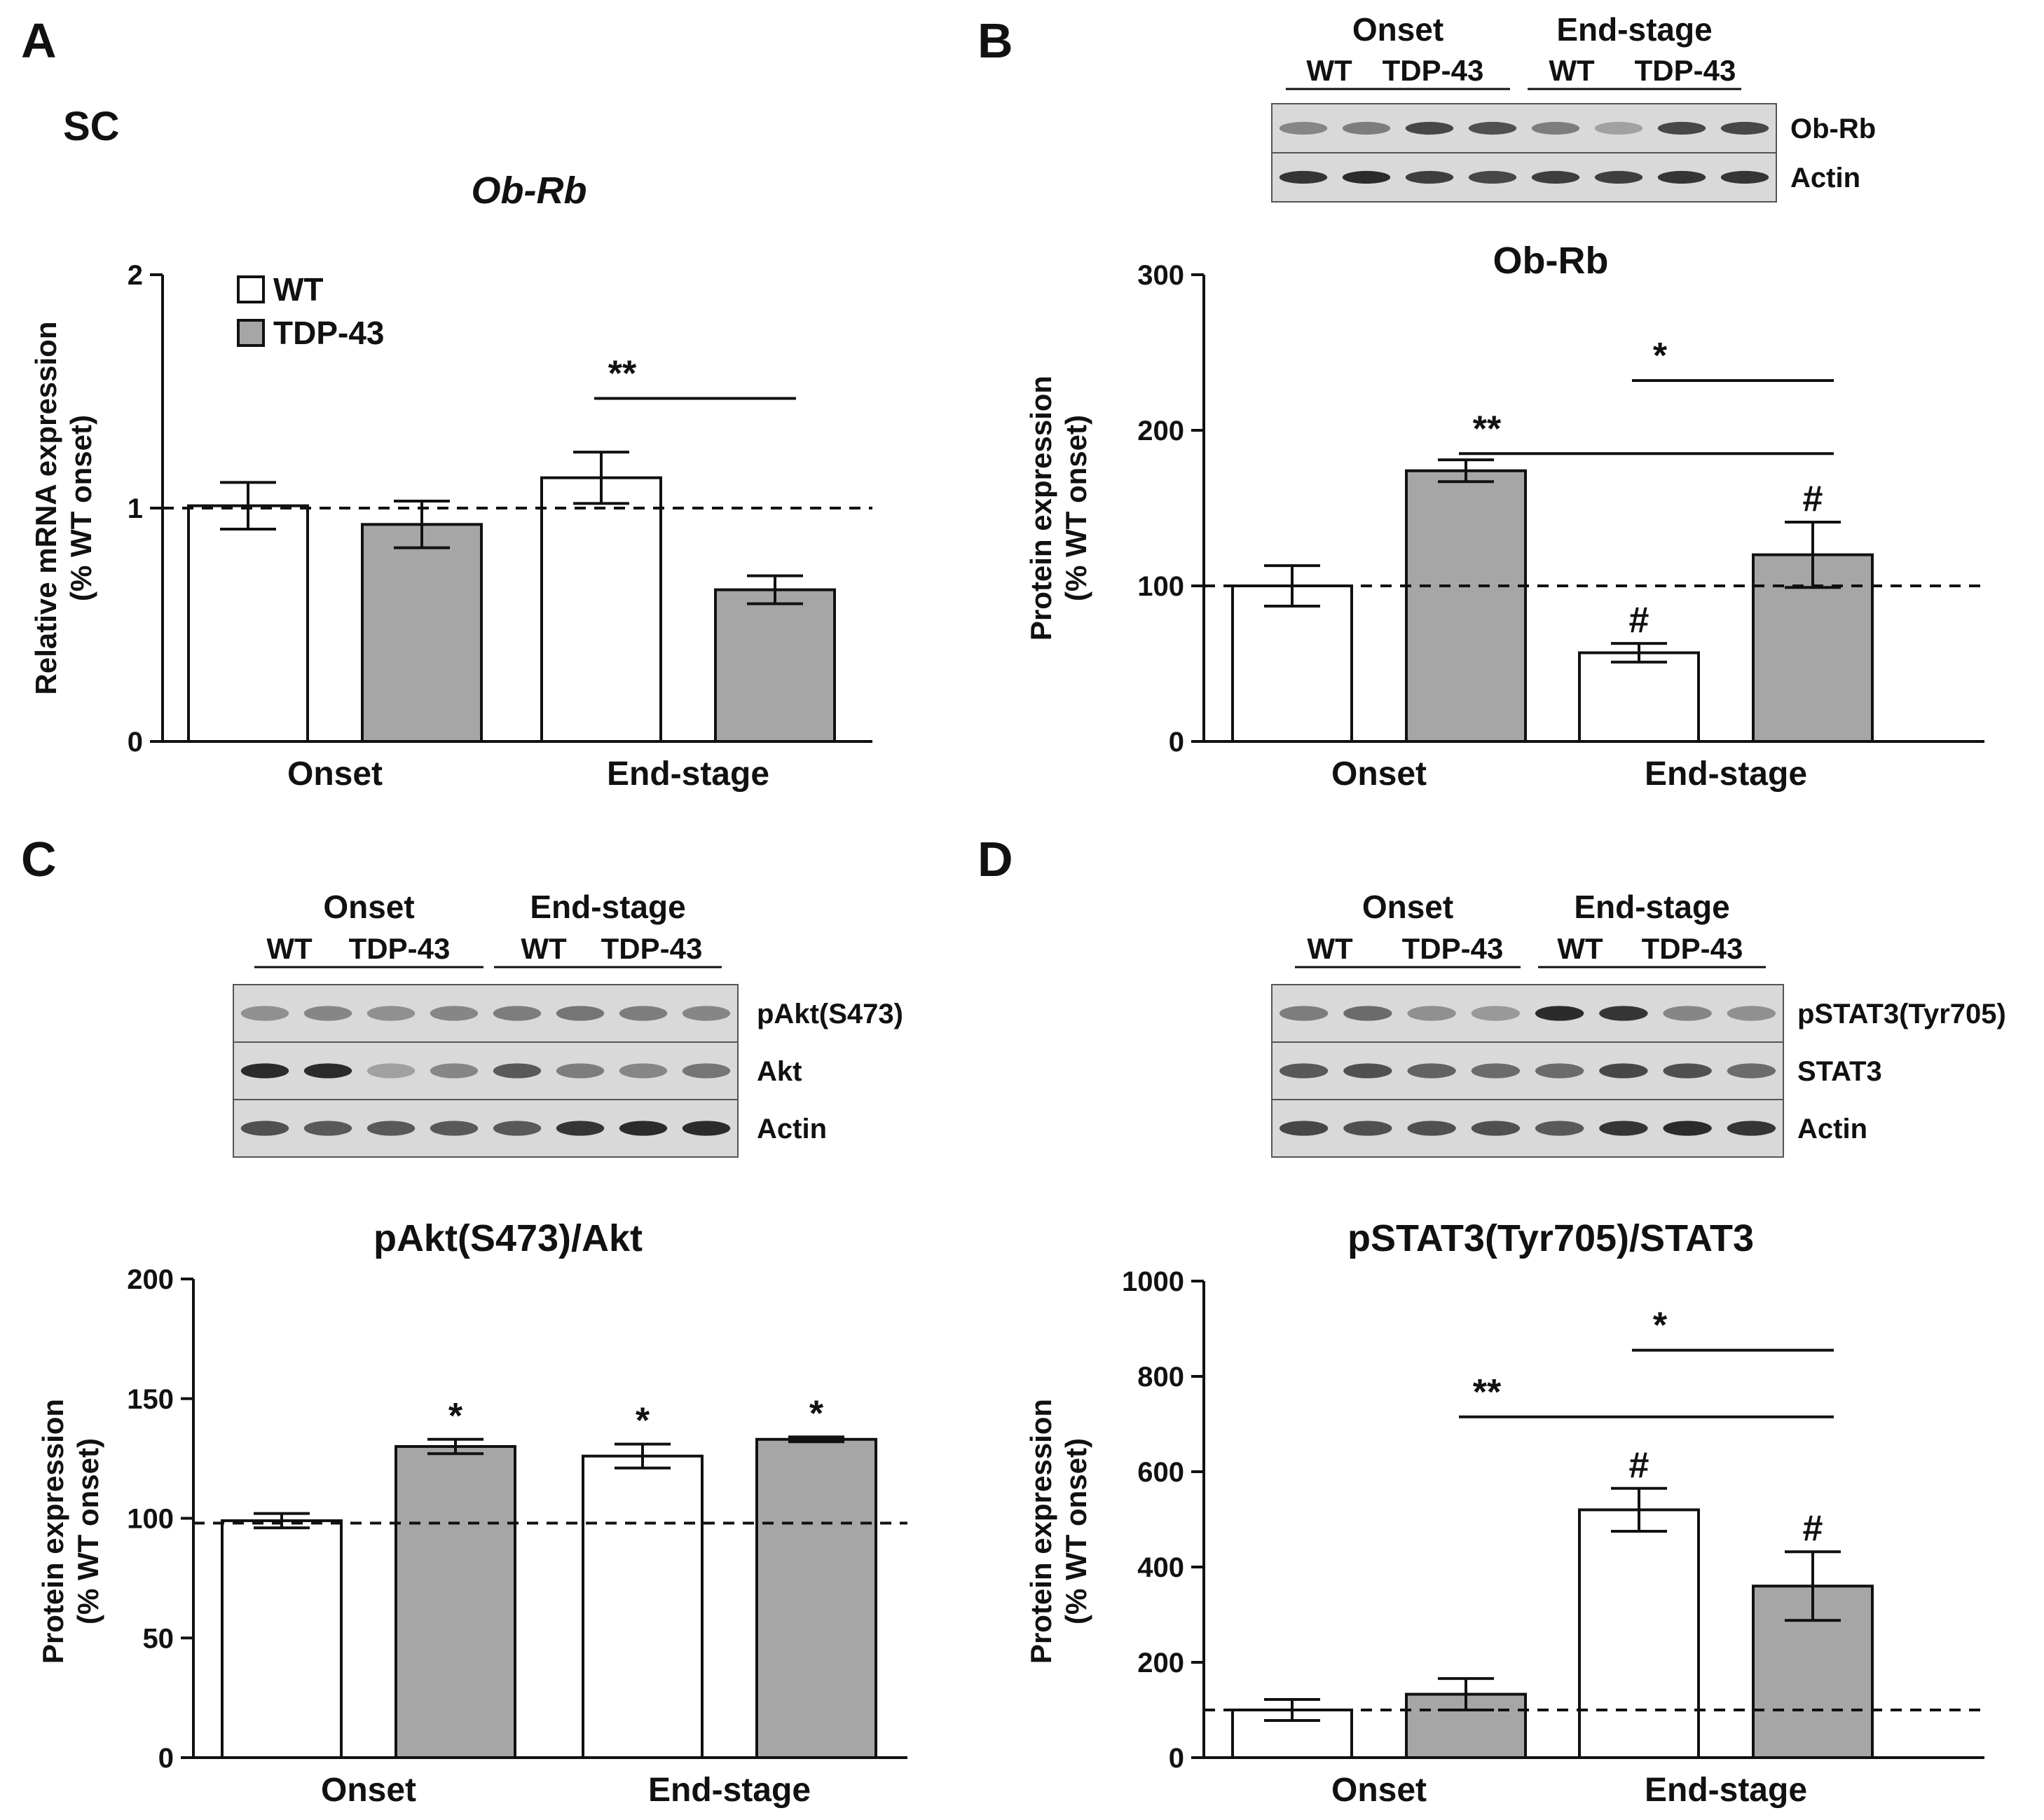 The image size is (2044, 1820). What do you see at coordinates (1839, 1071) in the screenshot?
I see `blot-row-label: STAT3` at bounding box center [1839, 1071].